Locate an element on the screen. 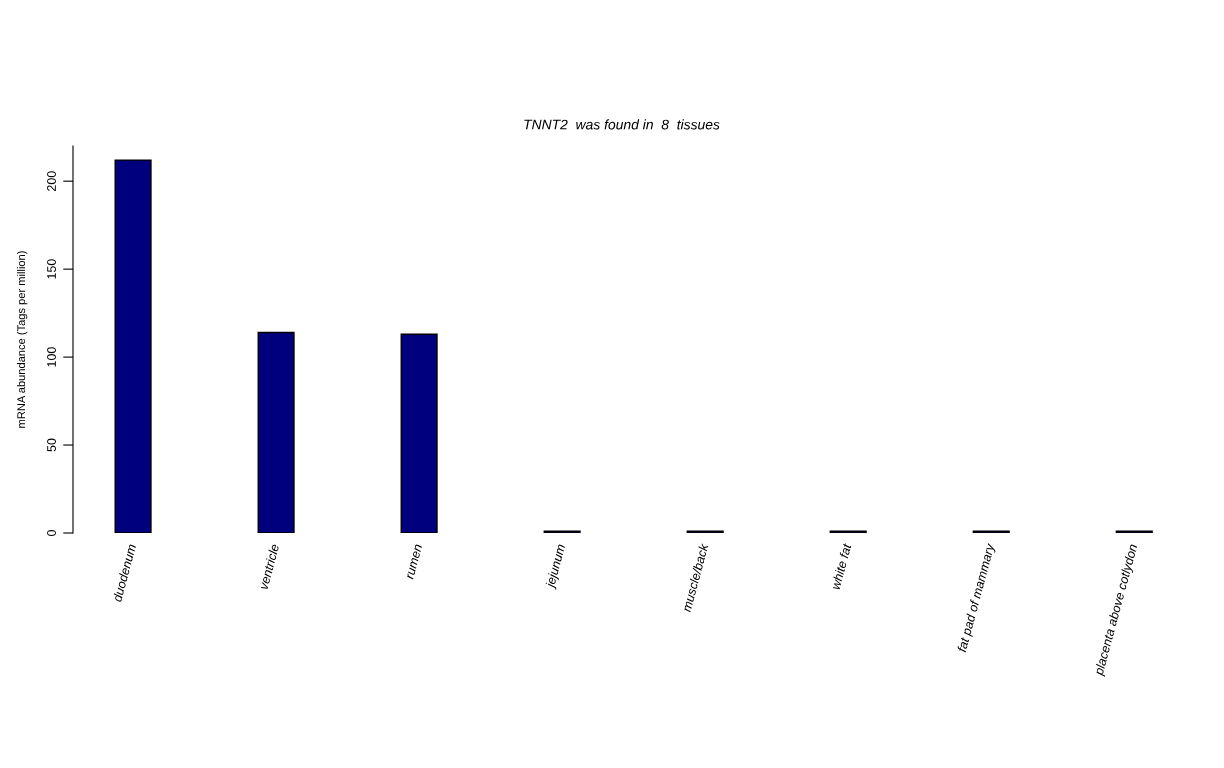  x-tick-label: white fat is located at coordinates (841, 566).